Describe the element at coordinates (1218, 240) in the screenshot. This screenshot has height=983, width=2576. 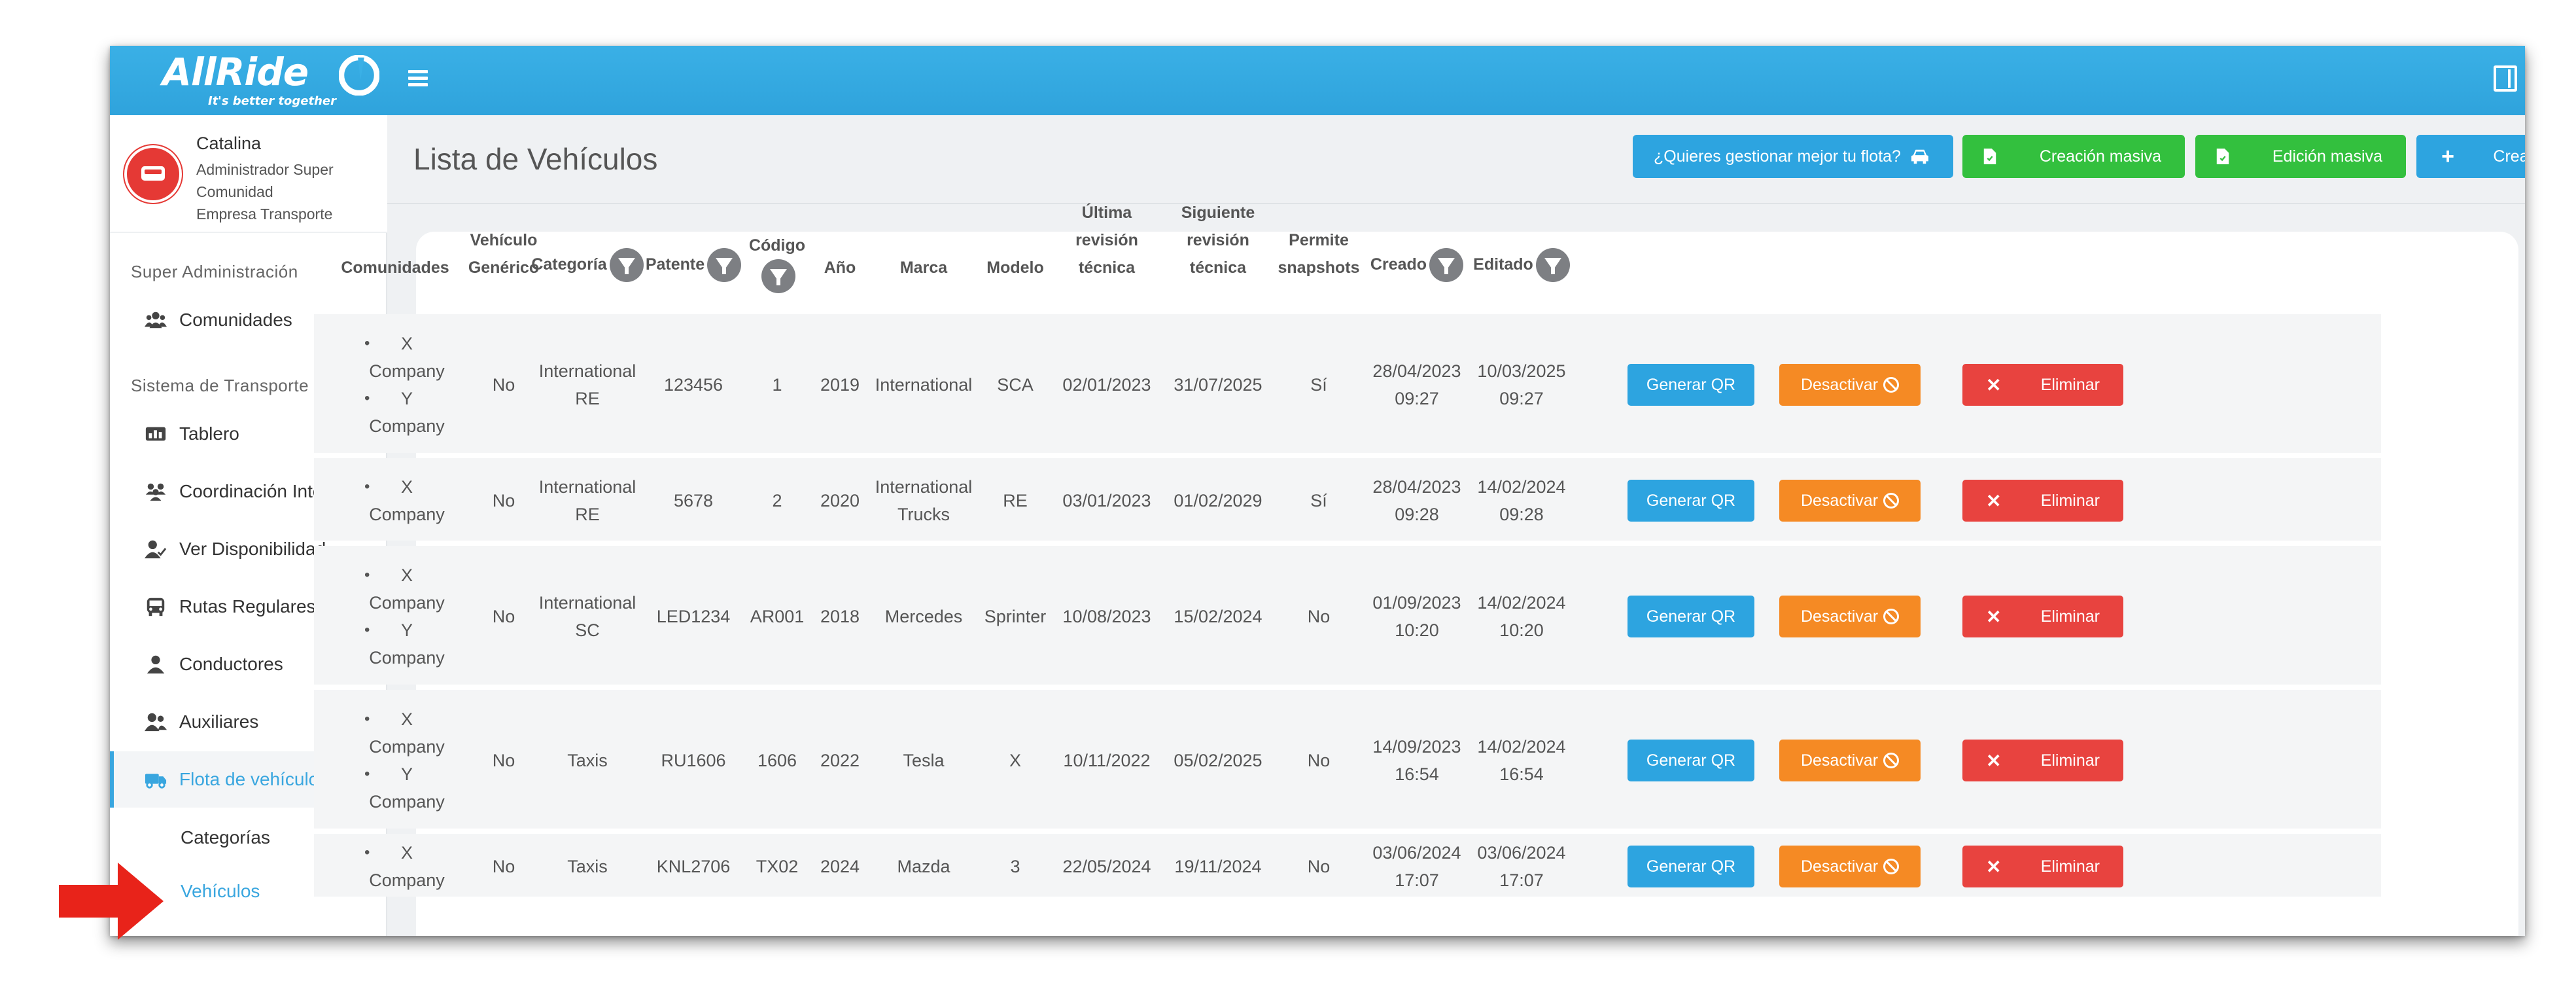
I see `column-header-siguiente: Siguiente revisión técnica` at that location.